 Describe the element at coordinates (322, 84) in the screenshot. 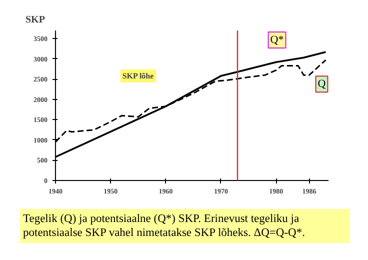

I see `series-label: Q` at that location.